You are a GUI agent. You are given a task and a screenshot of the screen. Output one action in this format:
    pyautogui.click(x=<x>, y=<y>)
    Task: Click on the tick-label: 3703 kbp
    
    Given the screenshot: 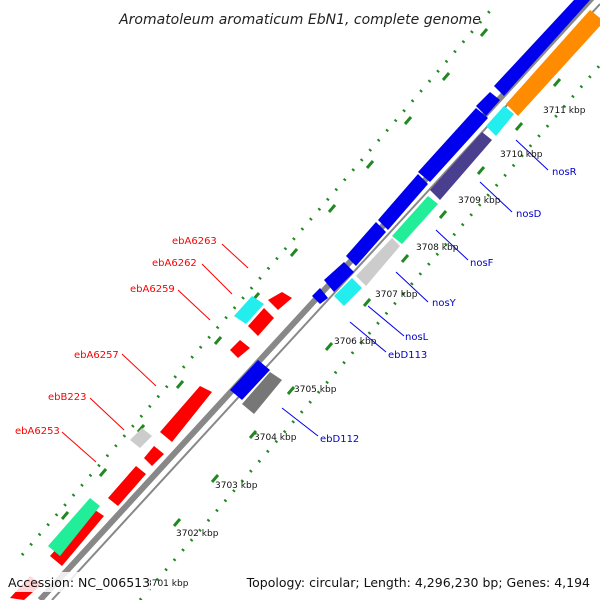 What is the action you would take?
    pyautogui.click(x=236, y=486)
    